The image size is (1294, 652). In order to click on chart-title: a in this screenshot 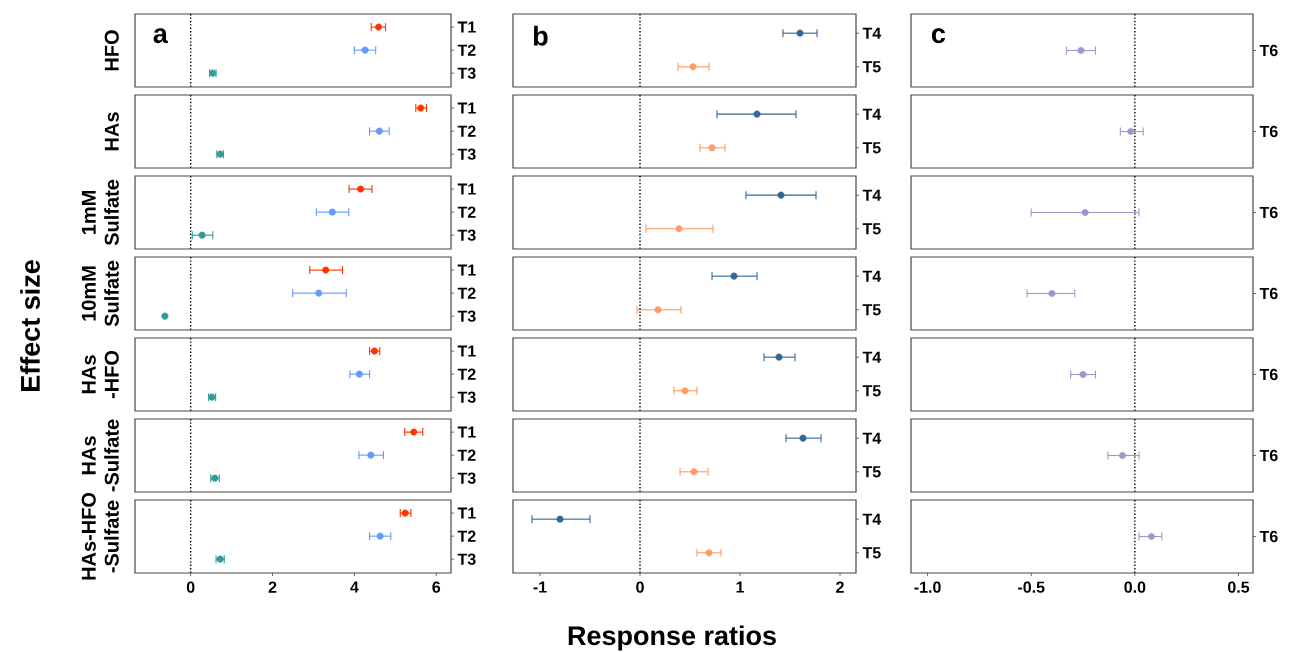, I will do `click(160, 36)`.